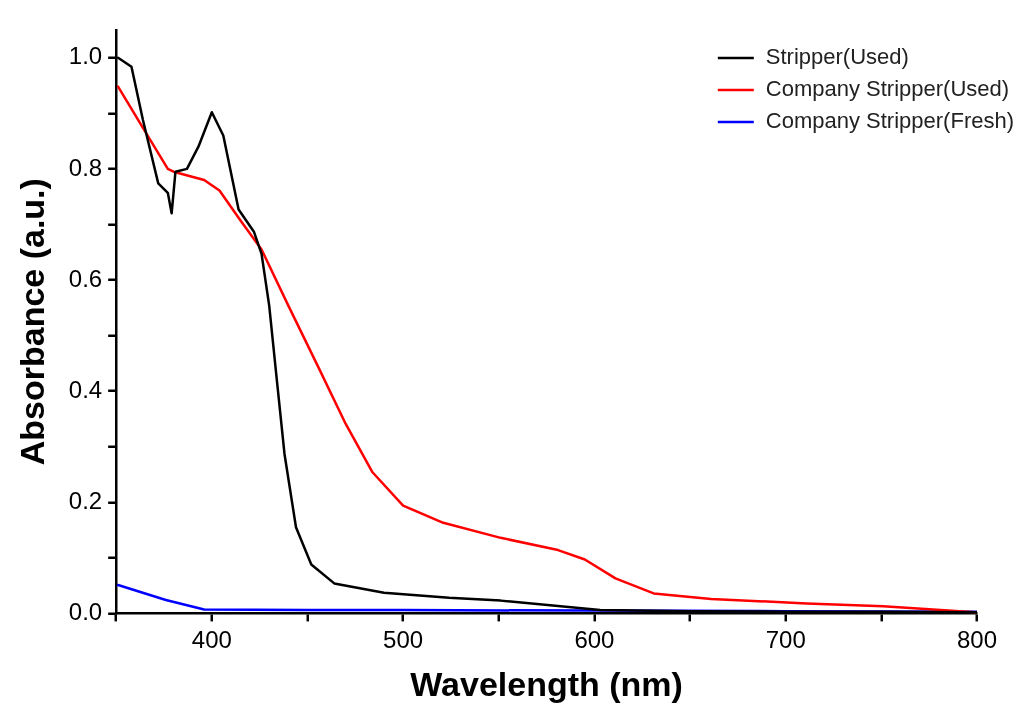  What do you see at coordinates (837, 57) in the screenshot?
I see `legend-label: Stripper(Used)` at bounding box center [837, 57].